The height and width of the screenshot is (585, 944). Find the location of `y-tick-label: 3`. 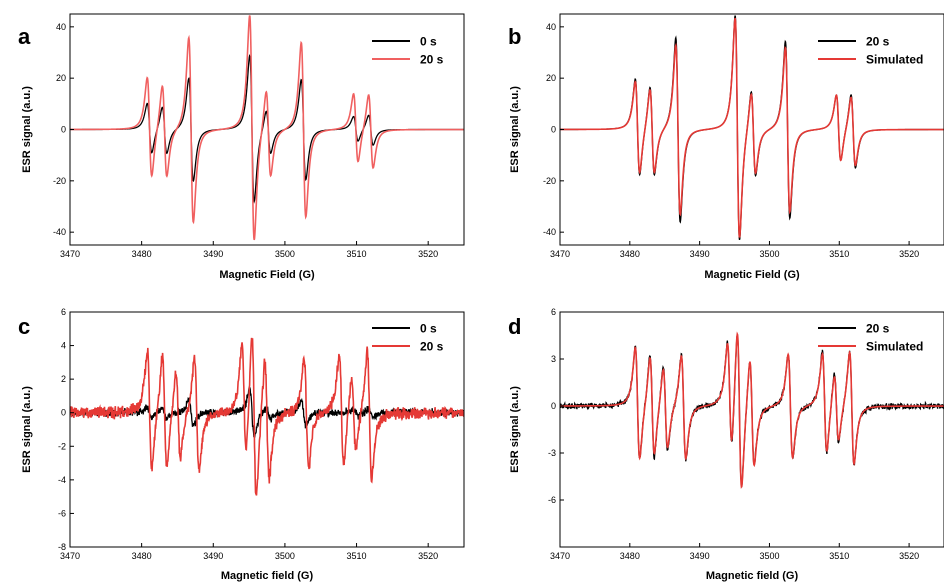

y-tick-label: 3 is located at coordinates (553, 359).